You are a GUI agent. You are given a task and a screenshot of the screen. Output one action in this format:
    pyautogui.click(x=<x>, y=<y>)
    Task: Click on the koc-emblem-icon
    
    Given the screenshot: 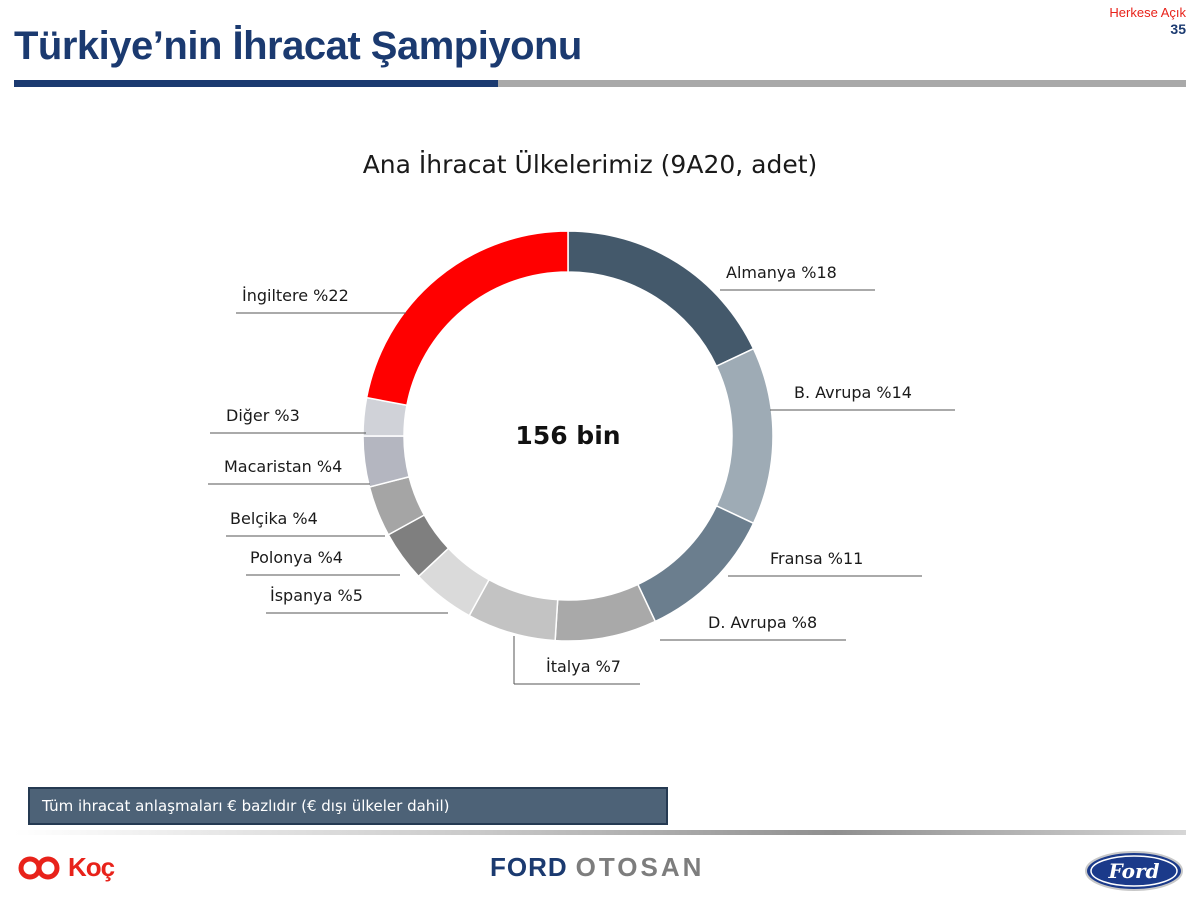 What is the action you would take?
    pyautogui.click(x=39, y=867)
    